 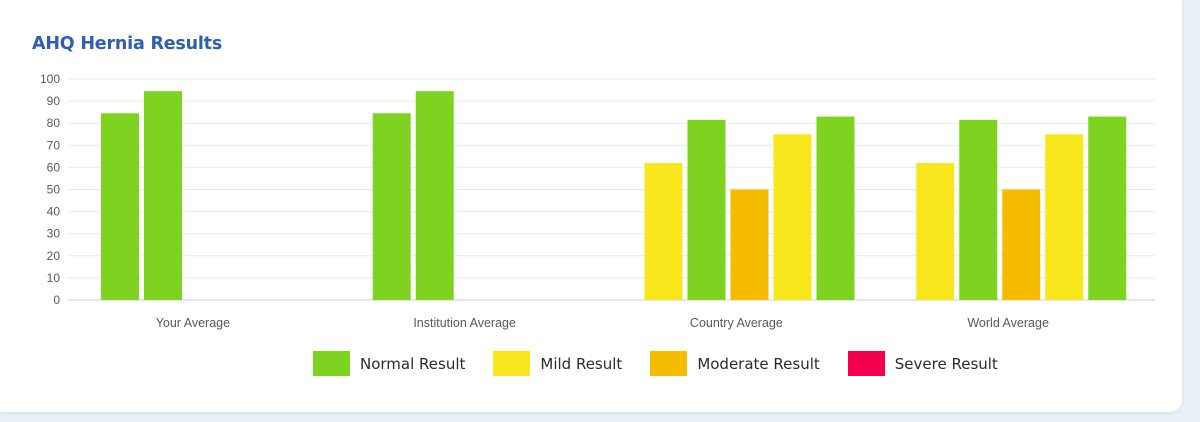 I want to click on y-tick-label: 40, so click(x=54, y=212).